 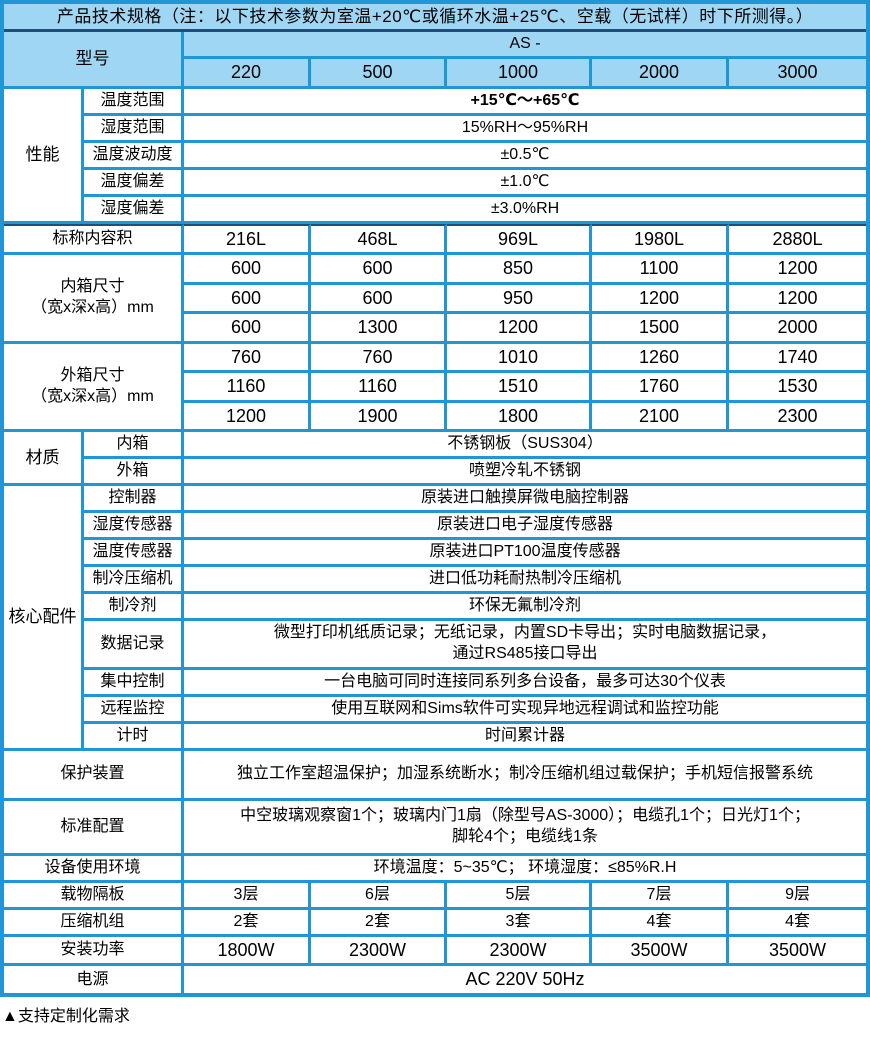 I want to click on power-supply-value: AC 220V 50Hz, so click(x=525, y=979).